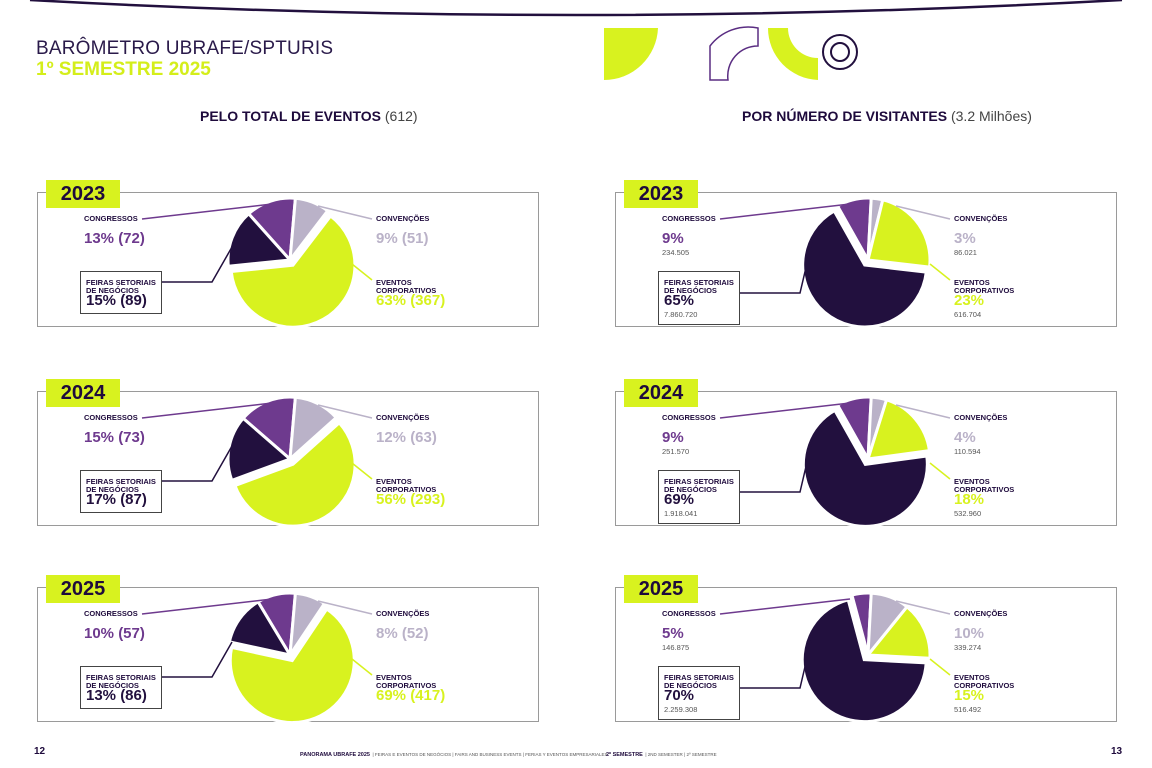  Describe the element at coordinates (967, 451) in the screenshot. I see `sub-convencoes: 110.594` at that location.